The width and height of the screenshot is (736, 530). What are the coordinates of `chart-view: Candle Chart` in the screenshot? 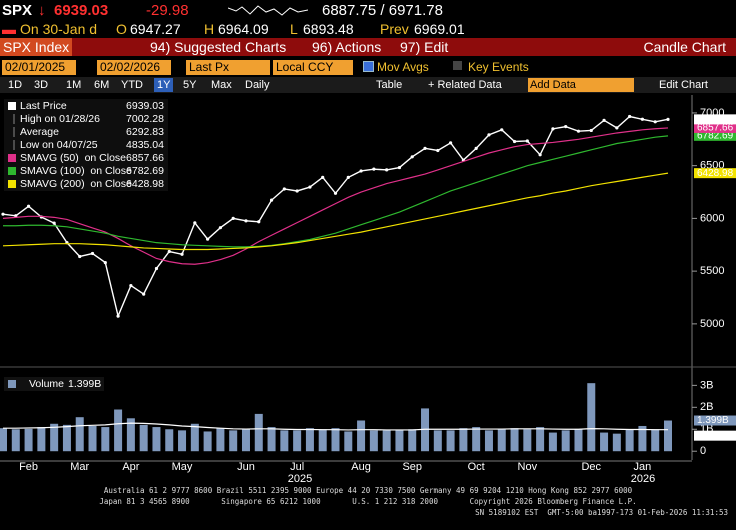 It's located at (685, 47).